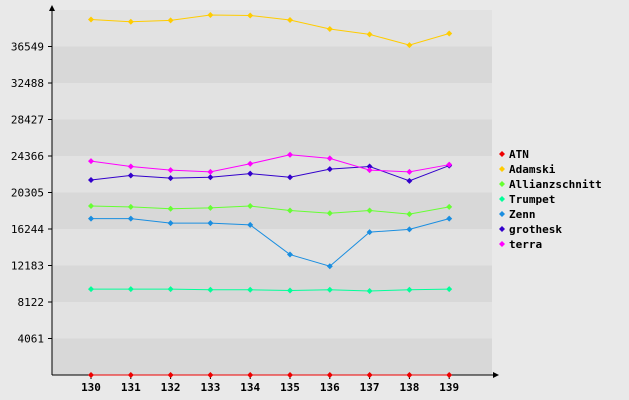 The height and width of the screenshot is (400, 629). I want to click on legend-label: grothesk, so click(535, 229).